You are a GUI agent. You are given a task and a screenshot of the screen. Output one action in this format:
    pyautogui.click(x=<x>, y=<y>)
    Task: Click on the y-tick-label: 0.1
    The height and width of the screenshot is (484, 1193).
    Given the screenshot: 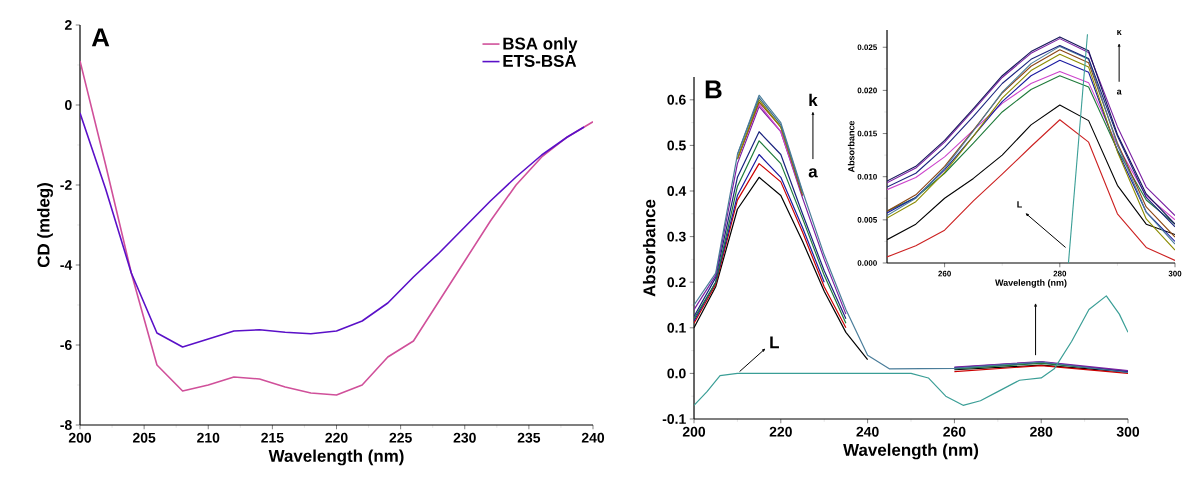 What is the action you would take?
    pyautogui.click(x=676, y=327)
    